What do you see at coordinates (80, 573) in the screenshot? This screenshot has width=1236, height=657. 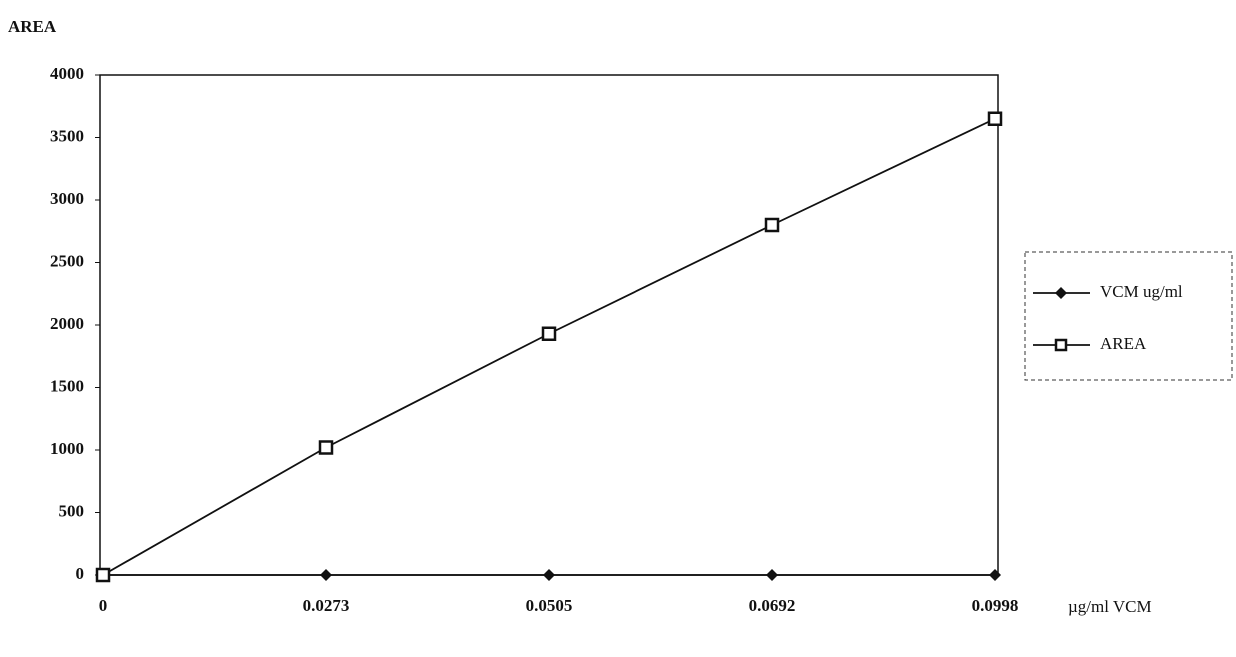 I see `y-tick-label: 0` at bounding box center [80, 573].